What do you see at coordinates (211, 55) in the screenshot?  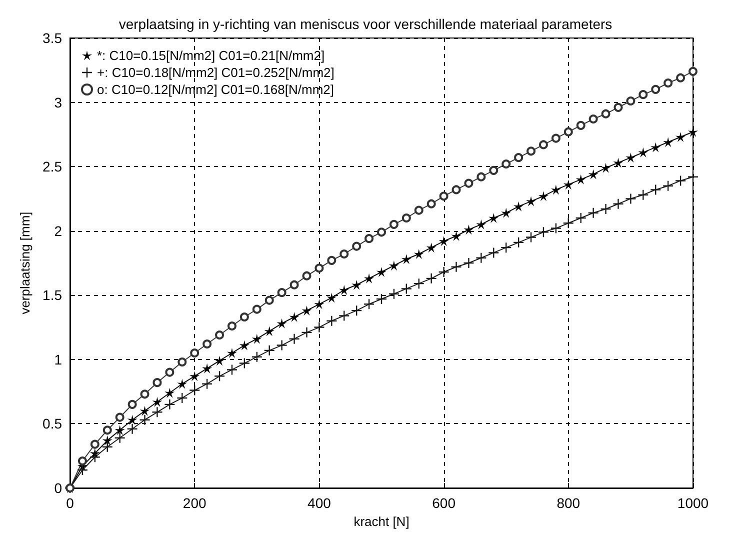 I see `legend-label: *: C10=0.15[N/mm2] C01=0.21[N/mm2]` at bounding box center [211, 55].